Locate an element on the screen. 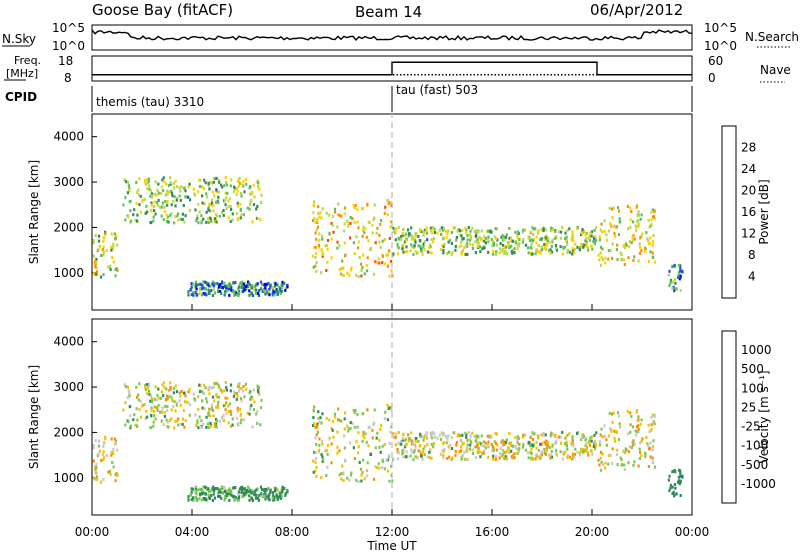 Image resolution: width=800 pixels, height=558 pixels. freq-left-tick-top: 18 is located at coordinates (65, 61).